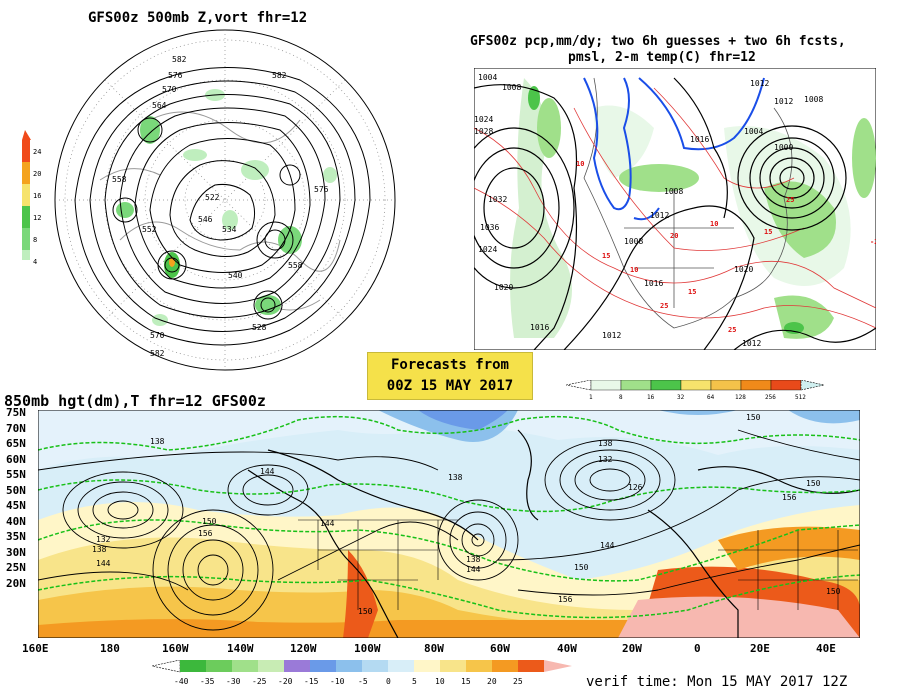  What do you see at coordinates (311, 681) in the screenshot?
I see `colorbar-label: -15` at bounding box center [311, 681].